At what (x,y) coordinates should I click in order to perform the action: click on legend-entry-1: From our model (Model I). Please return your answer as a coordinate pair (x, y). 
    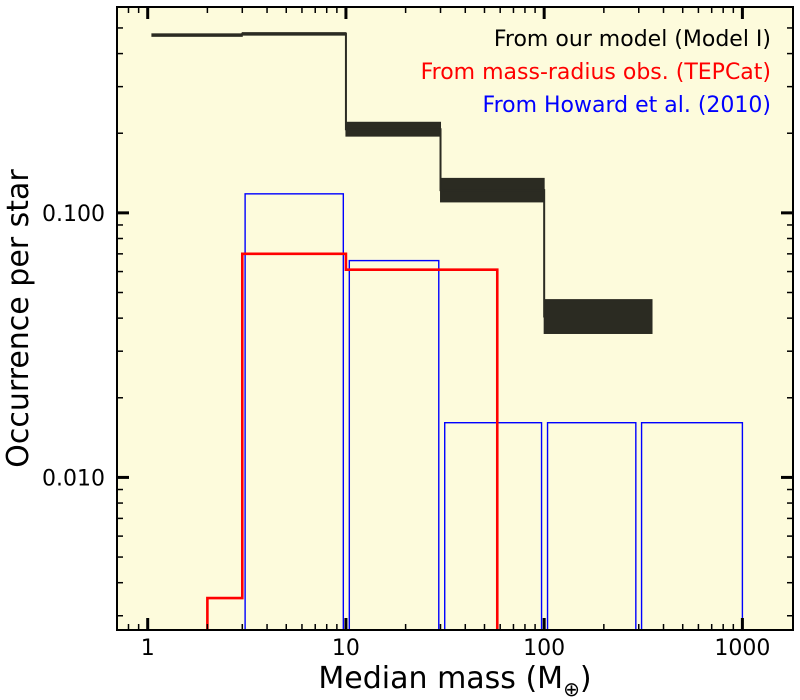
    Looking at the image, I should click on (632, 39).